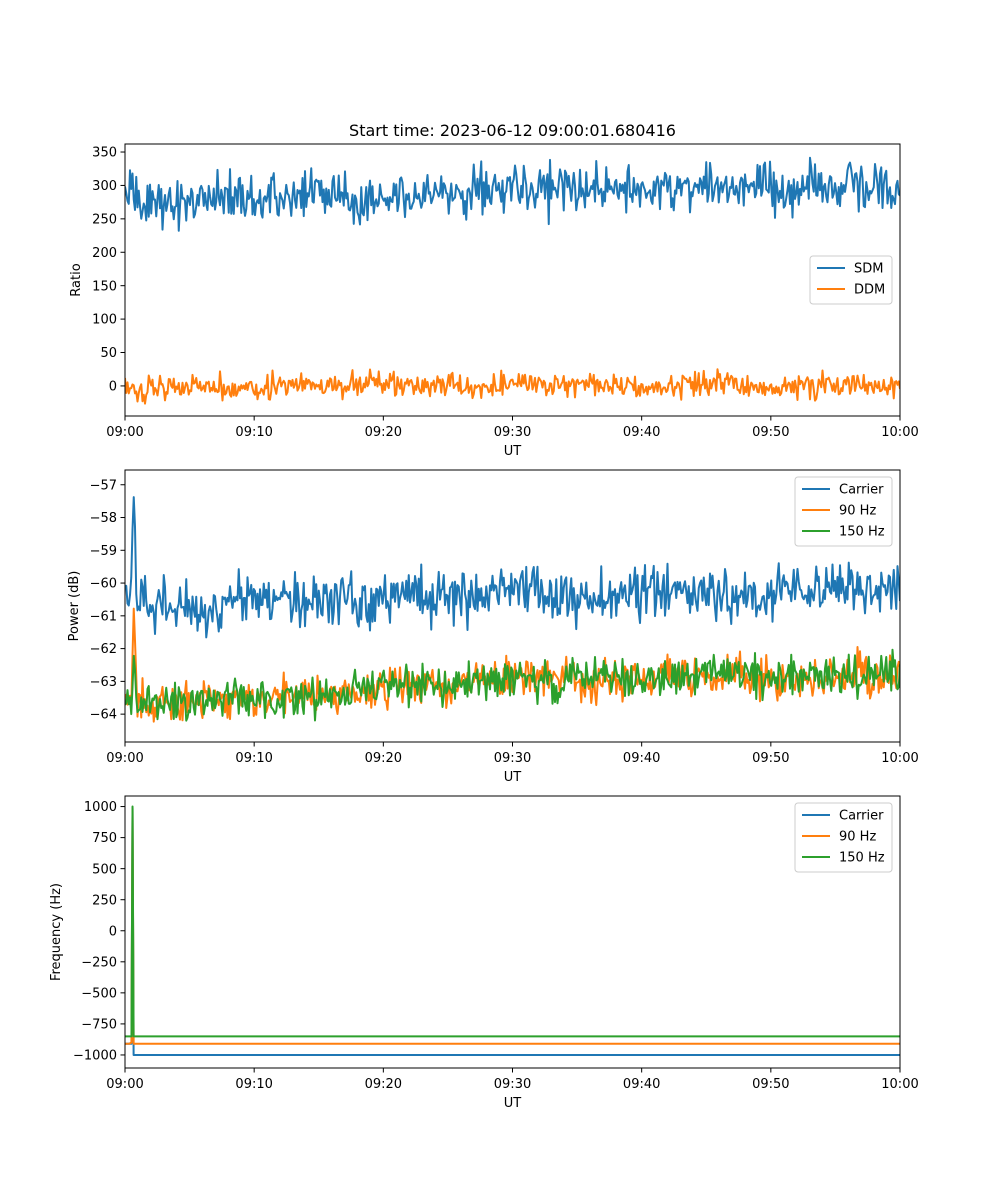 The image size is (1000, 1200). Describe the element at coordinates (104, 869) in the screenshot. I see `y-tick-label: 500` at that location.